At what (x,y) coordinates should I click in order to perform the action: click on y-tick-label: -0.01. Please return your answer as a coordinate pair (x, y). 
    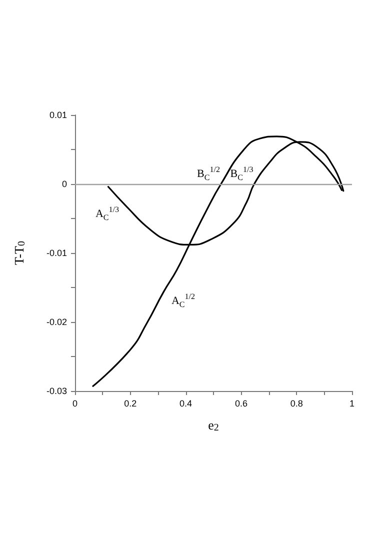
    Looking at the image, I should click on (56, 253).